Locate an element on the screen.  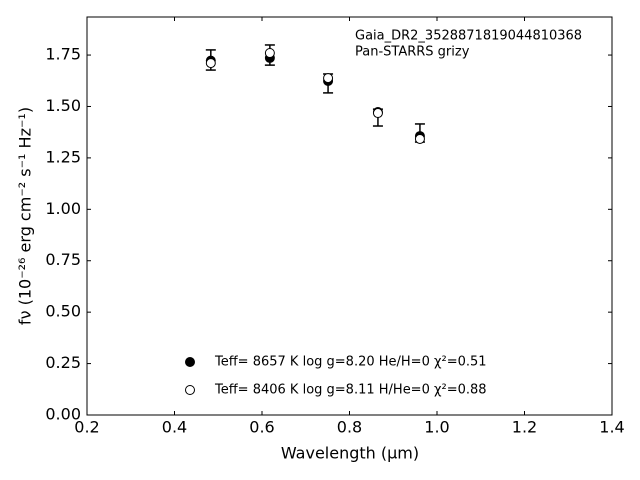
y-tick-label: 0.00 is located at coordinates (63, 414).